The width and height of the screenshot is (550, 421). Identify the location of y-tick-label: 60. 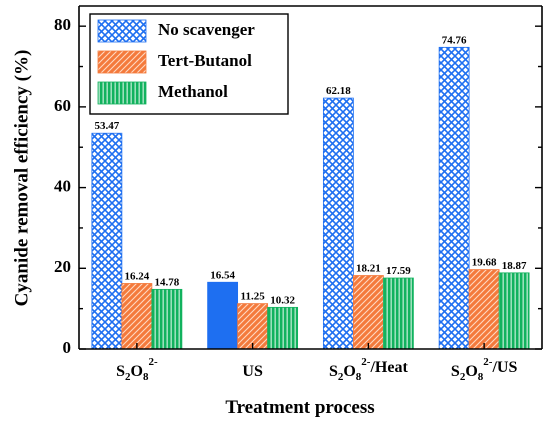
(62, 105).